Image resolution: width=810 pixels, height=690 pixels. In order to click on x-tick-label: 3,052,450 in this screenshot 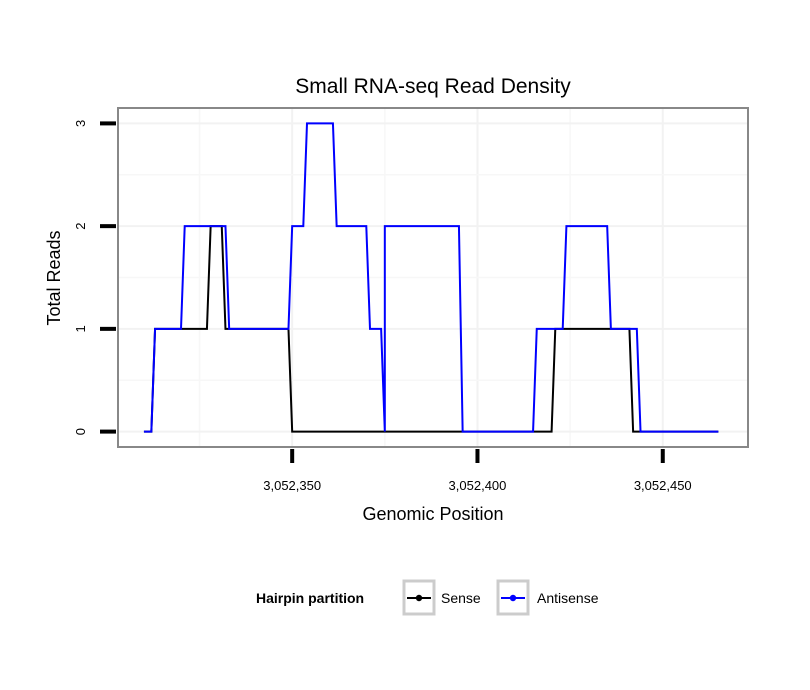, I will do `click(663, 485)`.